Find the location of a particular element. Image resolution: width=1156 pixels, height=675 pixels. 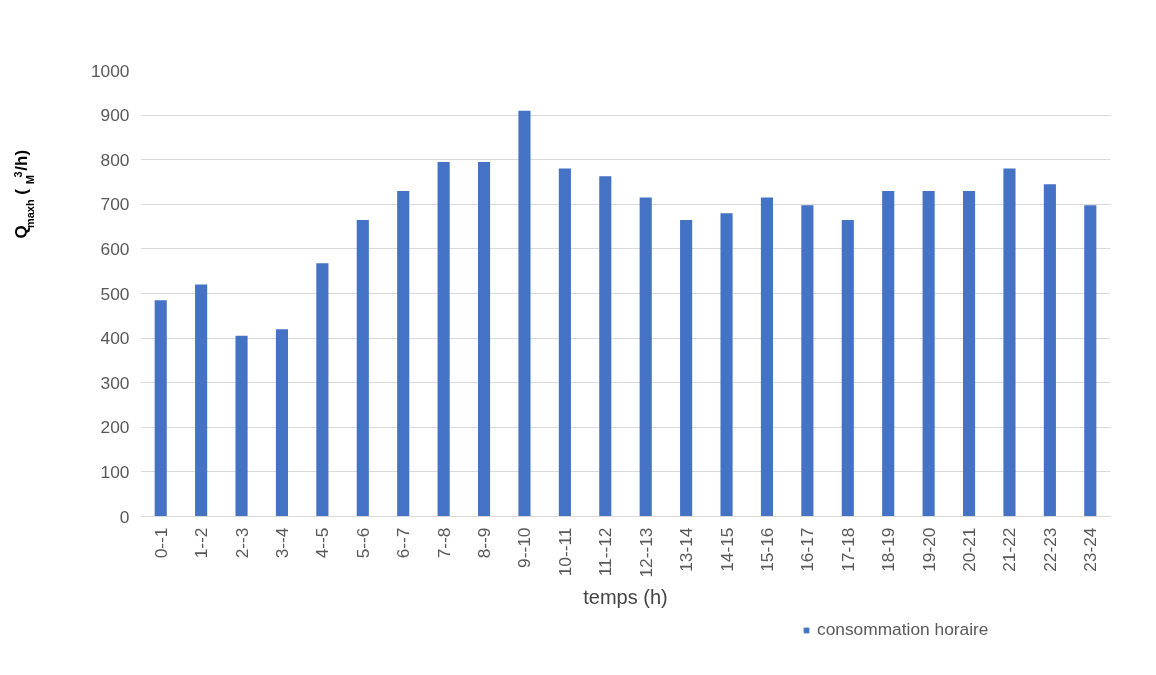

y-tick-label: 300 is located at coordinates (115, 382).